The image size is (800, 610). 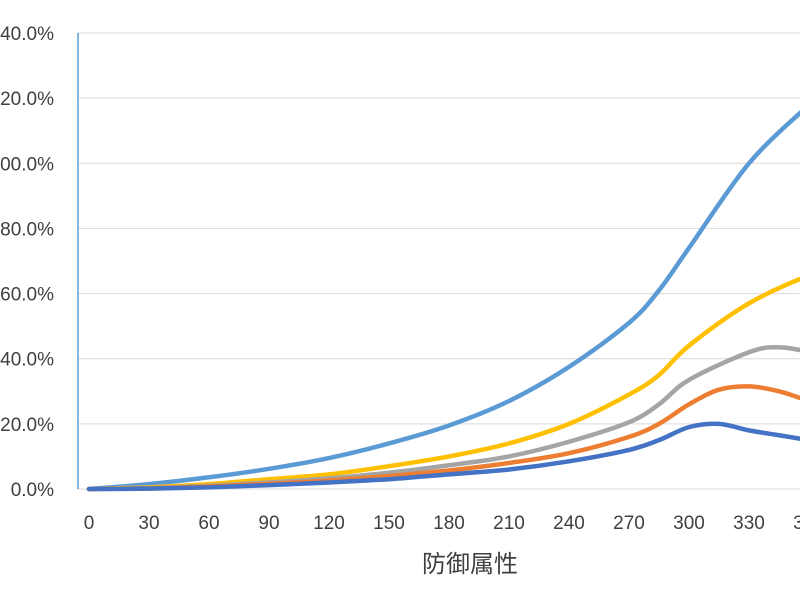 I want to click on x-tick-label: 120, so click(x=329, y=523).